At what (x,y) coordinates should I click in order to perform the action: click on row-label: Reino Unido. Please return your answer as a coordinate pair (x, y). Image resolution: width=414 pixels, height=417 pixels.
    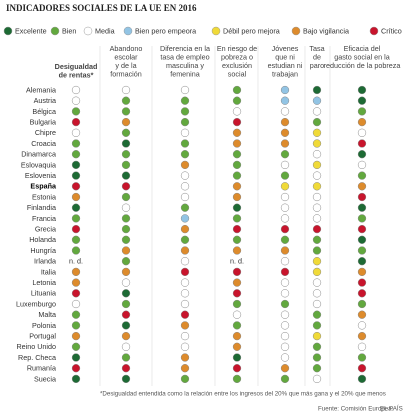
    Looking at the image, I should click on (36, 346).